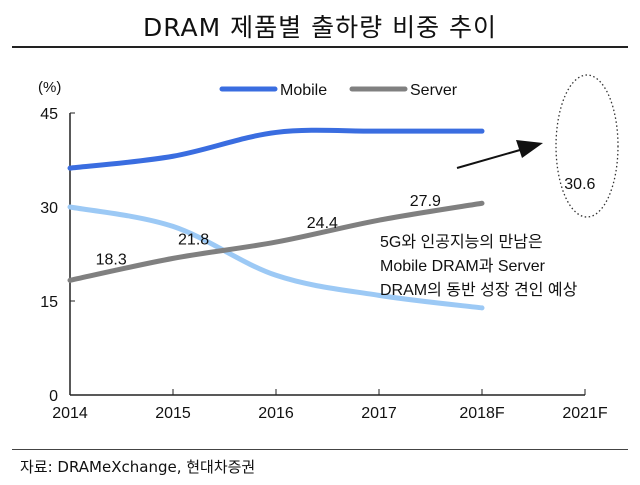 The height and width of the screenshot is (485, 640). Describe the element at coordinates (138, 467) in the screenshot. I see `source-note: 자료: DRAMeXchange, 현대차증권` at that location.